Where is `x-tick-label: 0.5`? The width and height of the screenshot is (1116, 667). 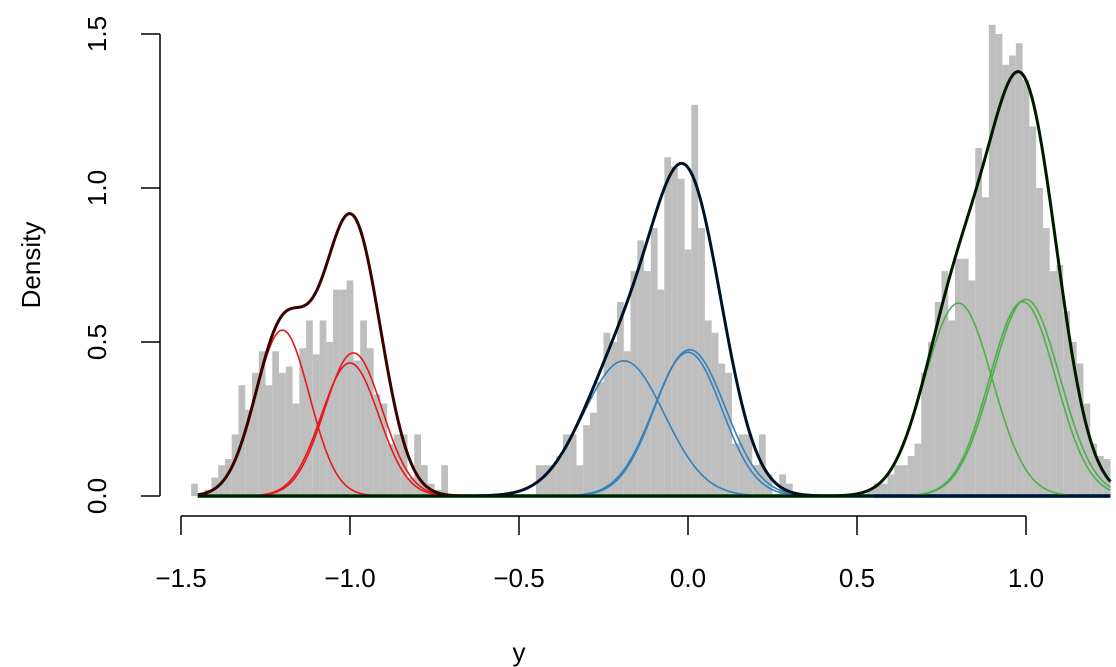 x-tick-label: 0.5 is located at coordinates (857, 578).